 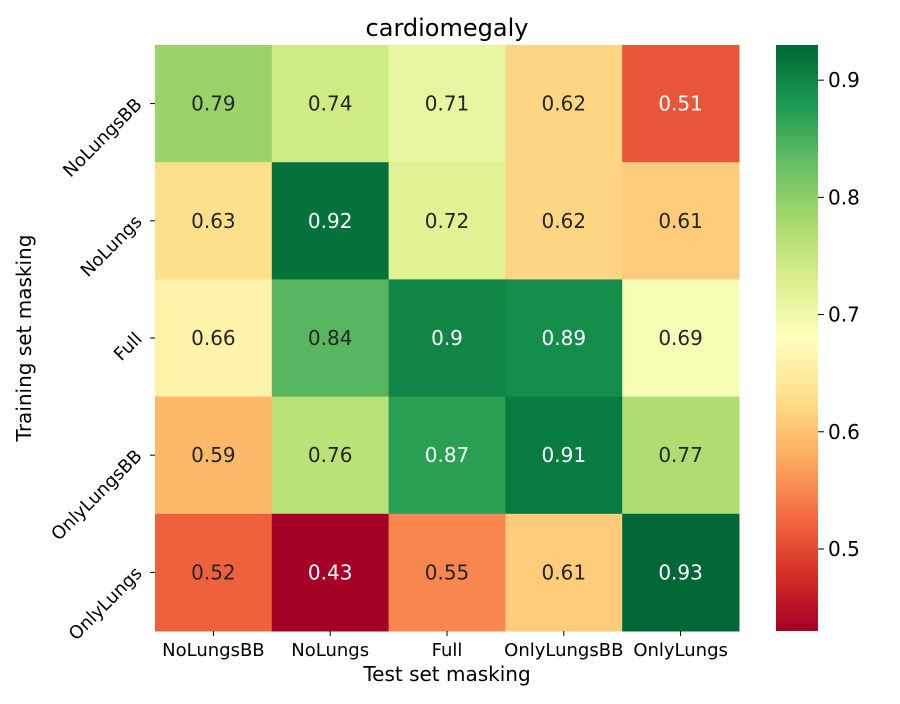 I want to click on cell-value-label: 0.69, so click(x=680, y=338).